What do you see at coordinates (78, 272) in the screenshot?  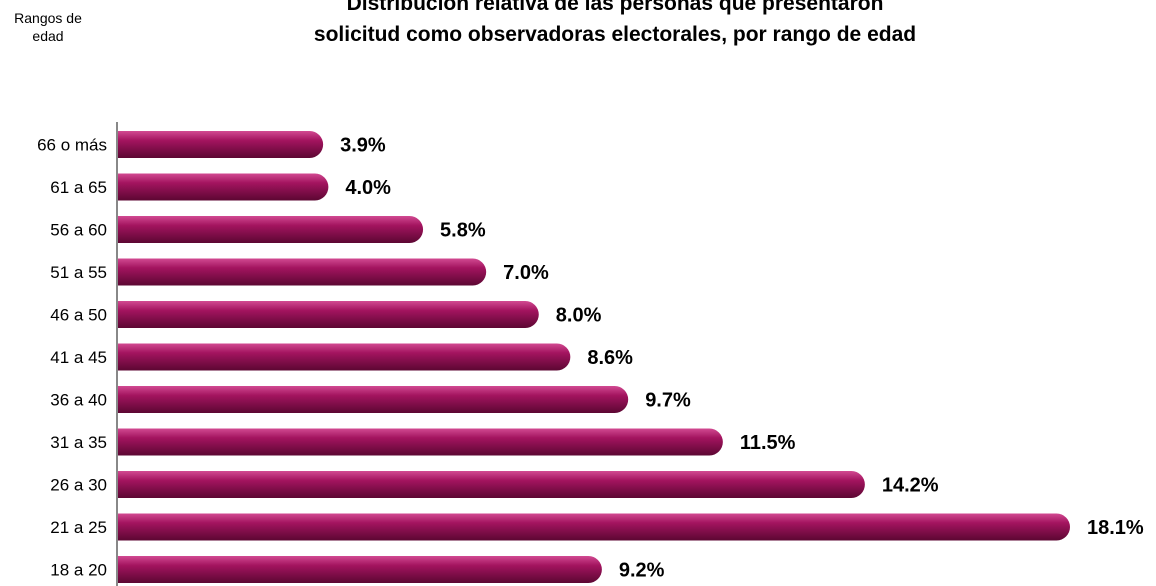 I see `category-label: 51 a 55` at bounding box center [78, 272].